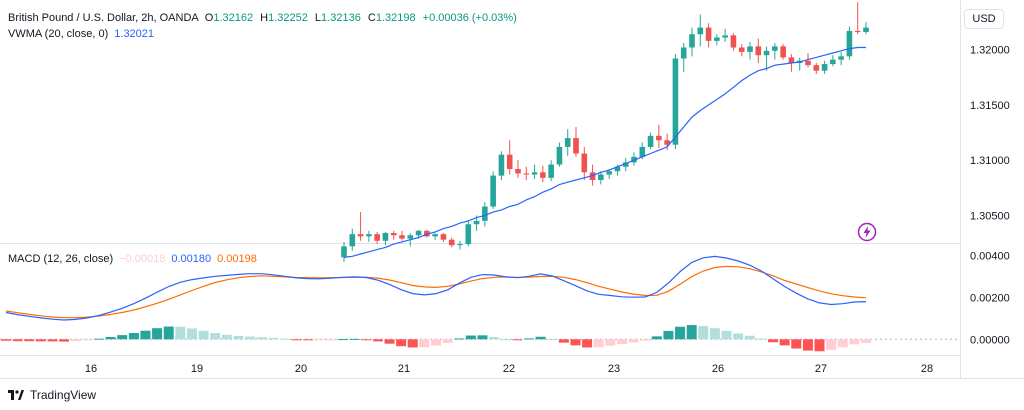 This screenshot has height=410, width=1024. What do you see at coordinates (404, 369) in the screenshot?
I see `time-axis-label: 21` at bounding box center [404, 369].